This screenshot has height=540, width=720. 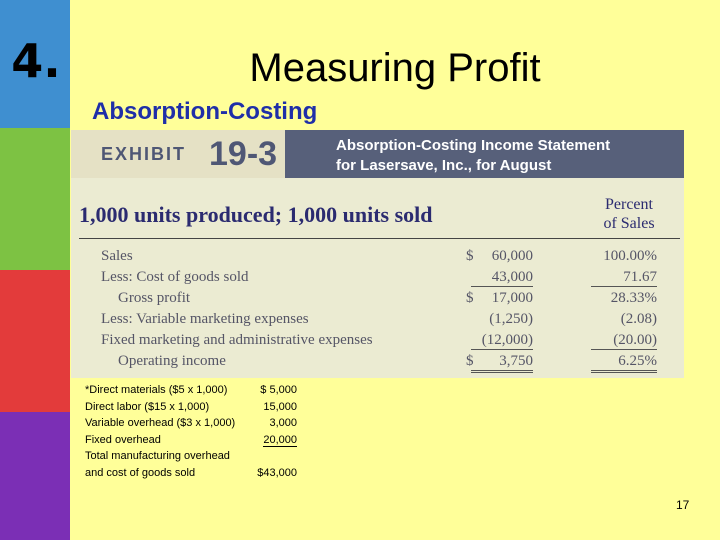 What do you see at coordinates (629, 204) in the screenshot?
I see `percent-header-line1: Percent` at bounding box center [629, 204].